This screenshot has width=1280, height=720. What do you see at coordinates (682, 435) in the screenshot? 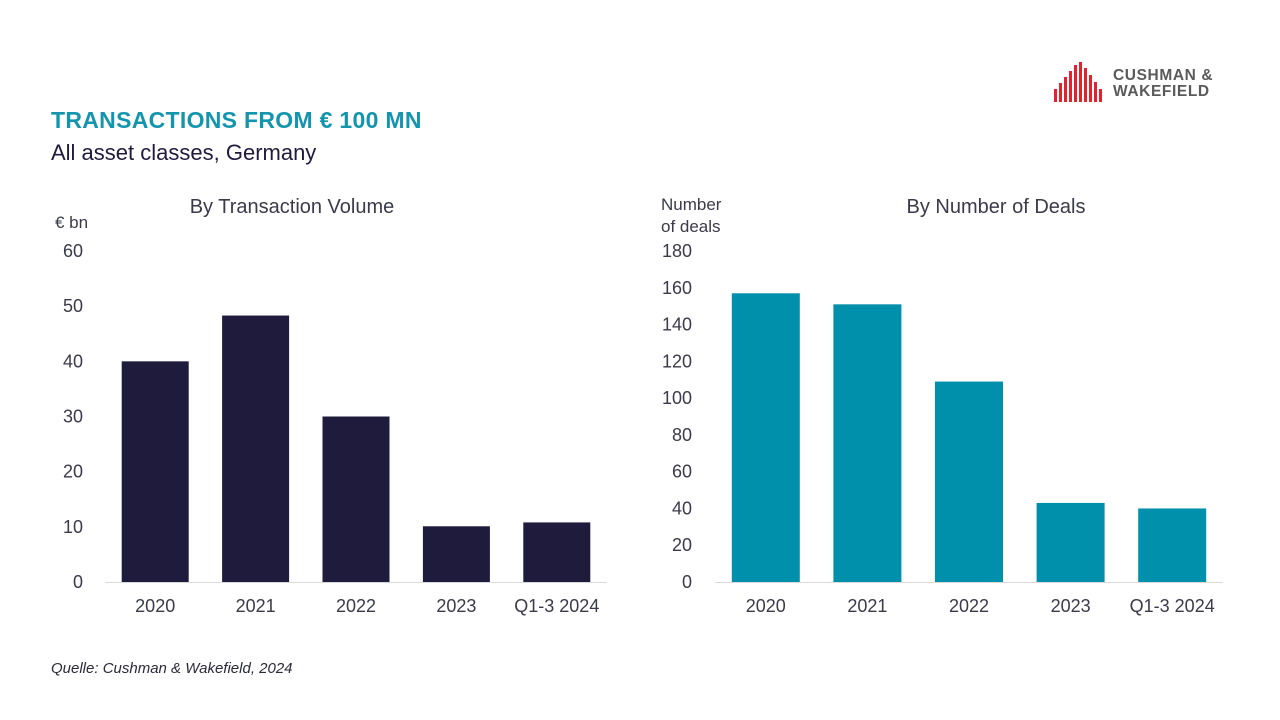
I see `y-tick-label: 80` at bounding box center [682, 435].